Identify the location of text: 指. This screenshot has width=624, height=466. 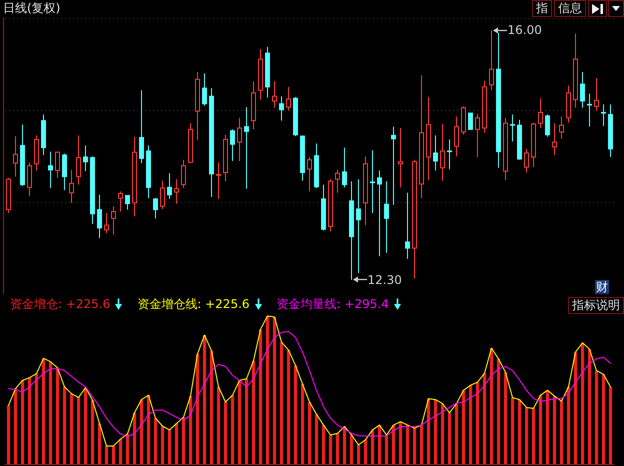
(542, 8).